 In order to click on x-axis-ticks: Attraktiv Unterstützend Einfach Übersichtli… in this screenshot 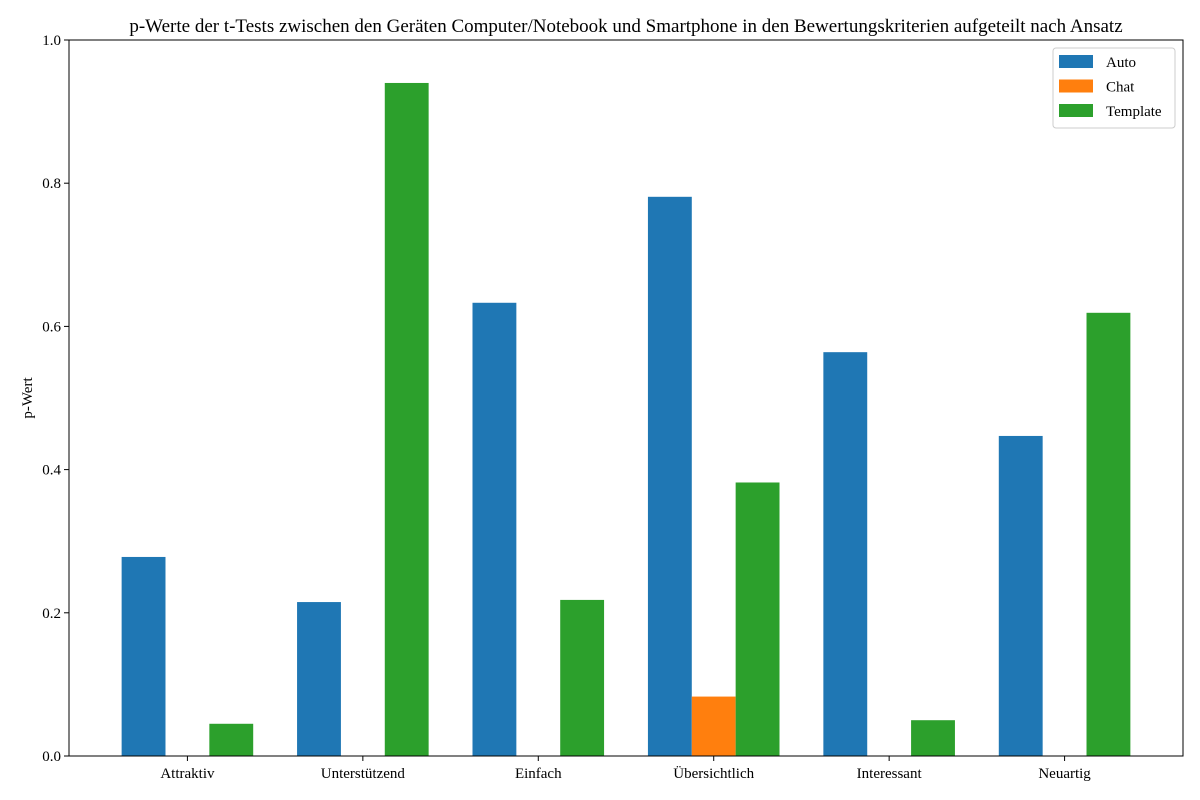, I will do `click(625, 769)`.